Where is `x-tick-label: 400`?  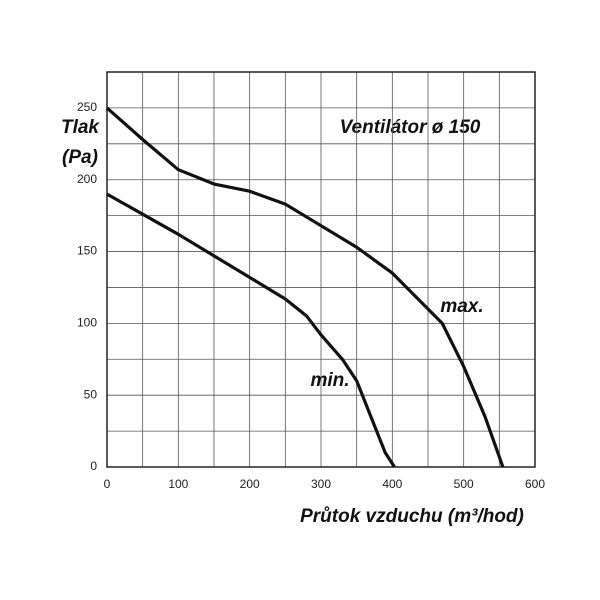 x-tick-label: 400 is located at coordinates (392, 484).